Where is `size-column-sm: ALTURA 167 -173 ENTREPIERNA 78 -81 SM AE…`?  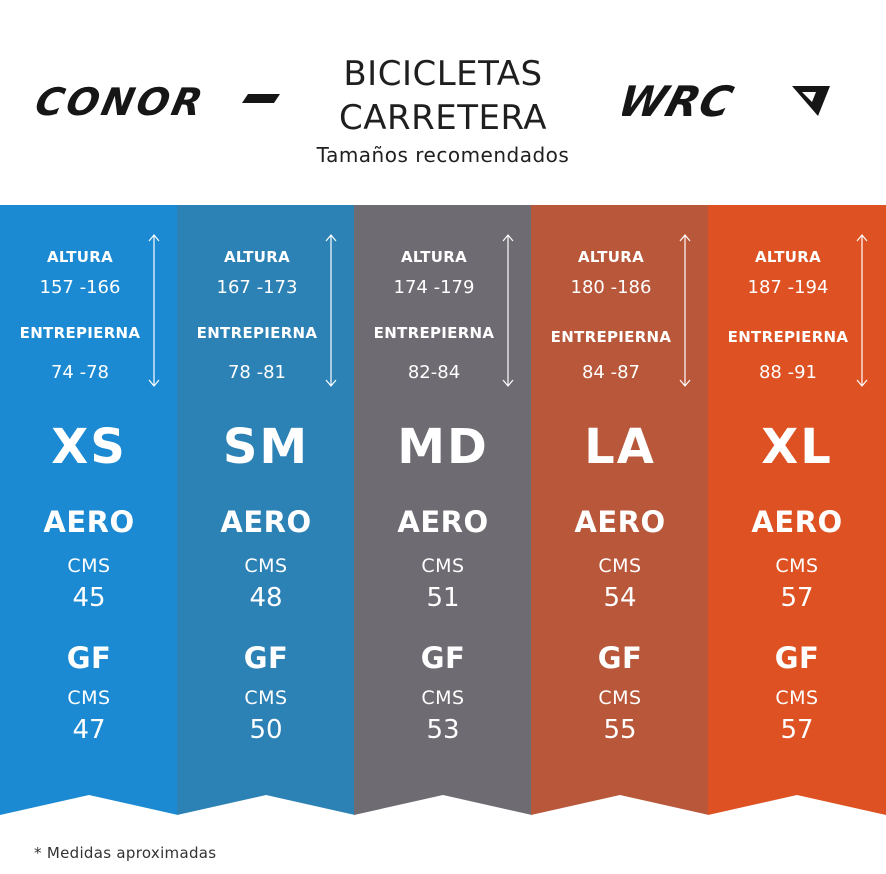 size-column-sm: ALTURA 167 -173 ENTREPIERNA 78 -81 SM AE… is located at coordinates (266, 510).